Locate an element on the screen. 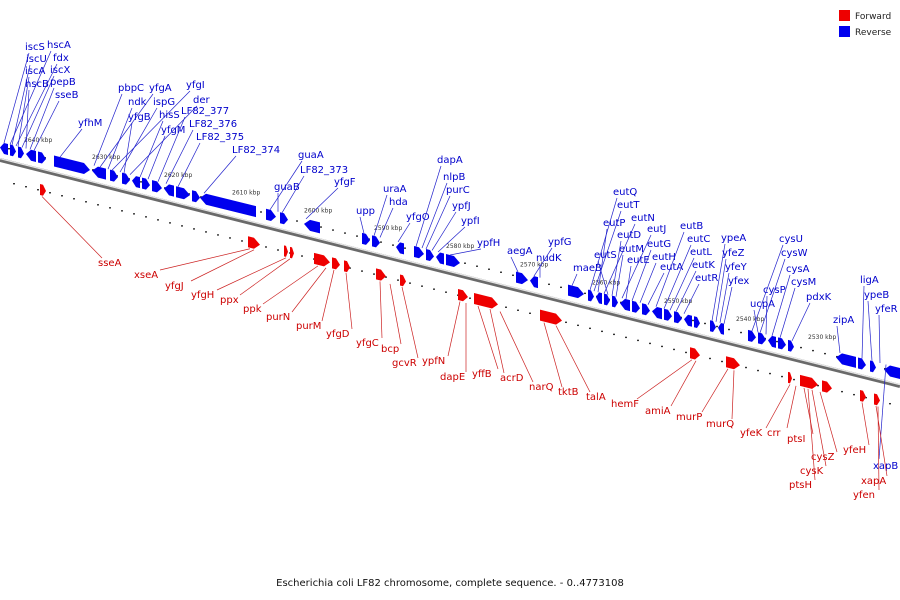 The width and height of the screenshot is (900, 600). gene-label-aega: aegA is located at coordinates (520, 251).